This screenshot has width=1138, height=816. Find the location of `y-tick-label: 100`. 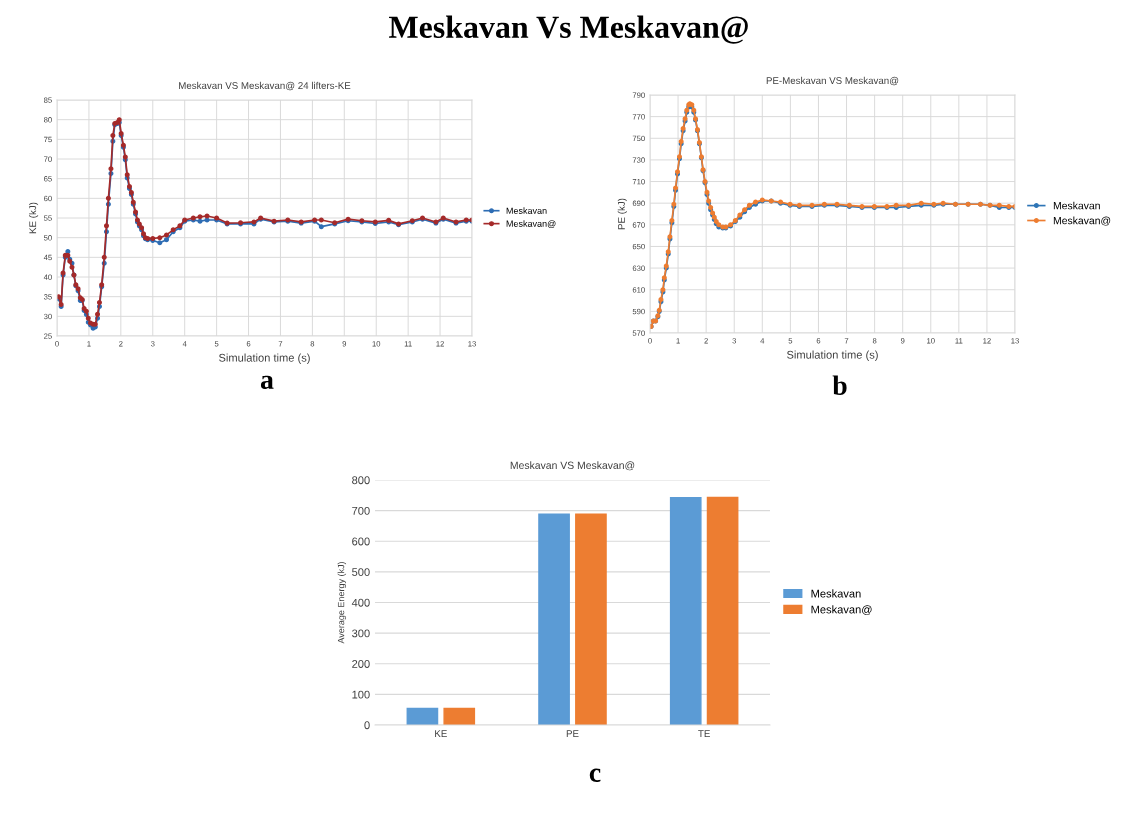

y-tick-label: 100 is located at coordinates (361, 694).